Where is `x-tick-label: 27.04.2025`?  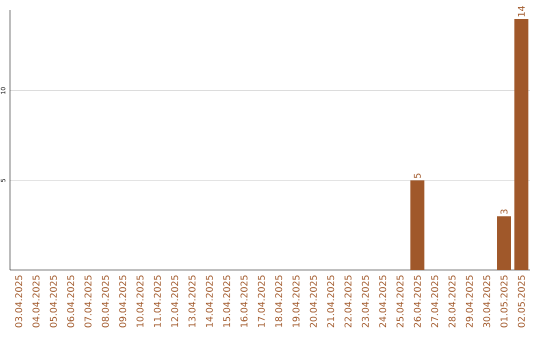 x-tick-label: 27.04.2025 is located at coordinates (434, 302).